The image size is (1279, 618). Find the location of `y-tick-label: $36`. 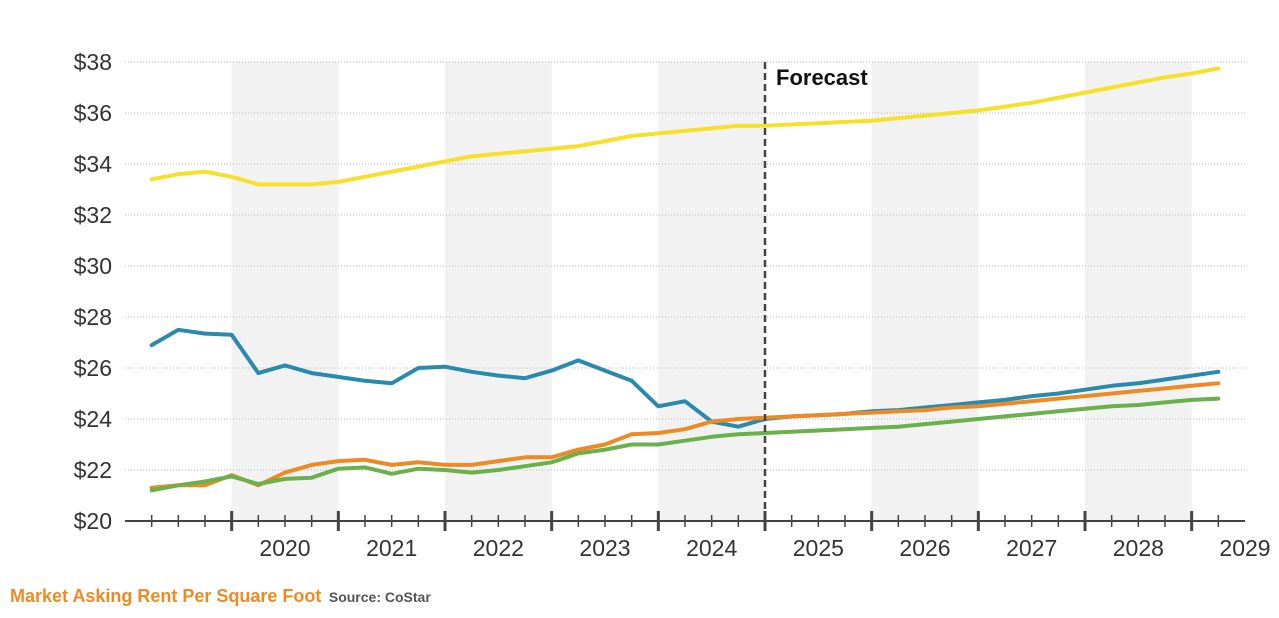

y-tick-label: $36 is located at coordinates (93, 113).